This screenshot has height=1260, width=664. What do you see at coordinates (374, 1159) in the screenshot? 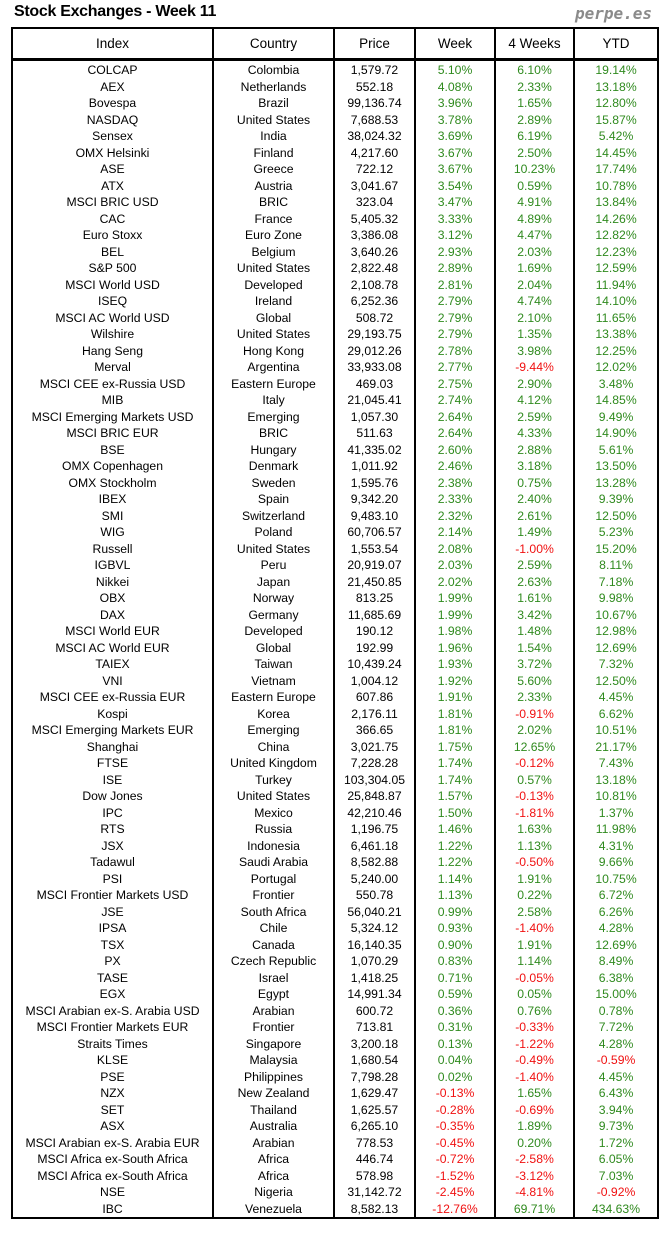
I see `price-cell: 446.74` at bounding box center [374, 1159].